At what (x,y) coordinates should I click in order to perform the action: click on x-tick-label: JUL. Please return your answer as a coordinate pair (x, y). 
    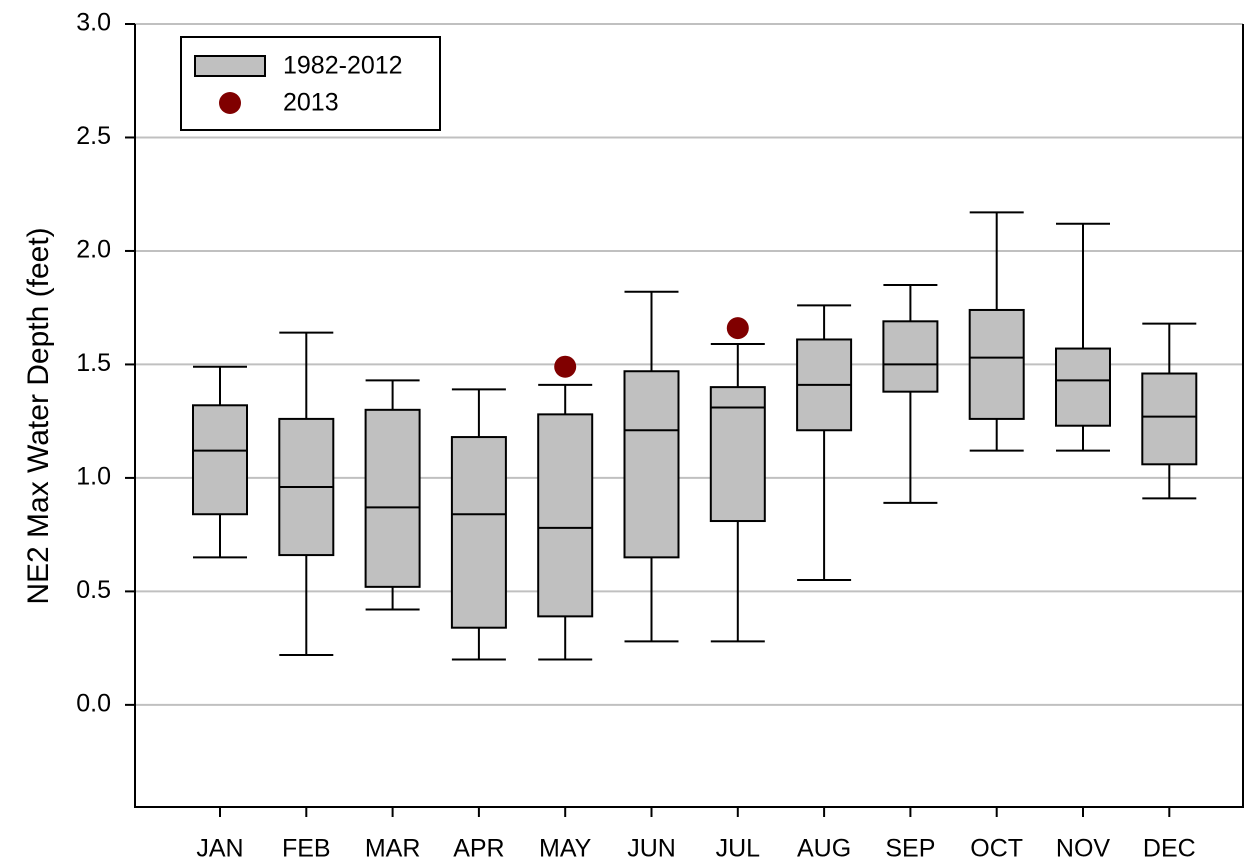
    Looking at the image, I should click on (738, 849).